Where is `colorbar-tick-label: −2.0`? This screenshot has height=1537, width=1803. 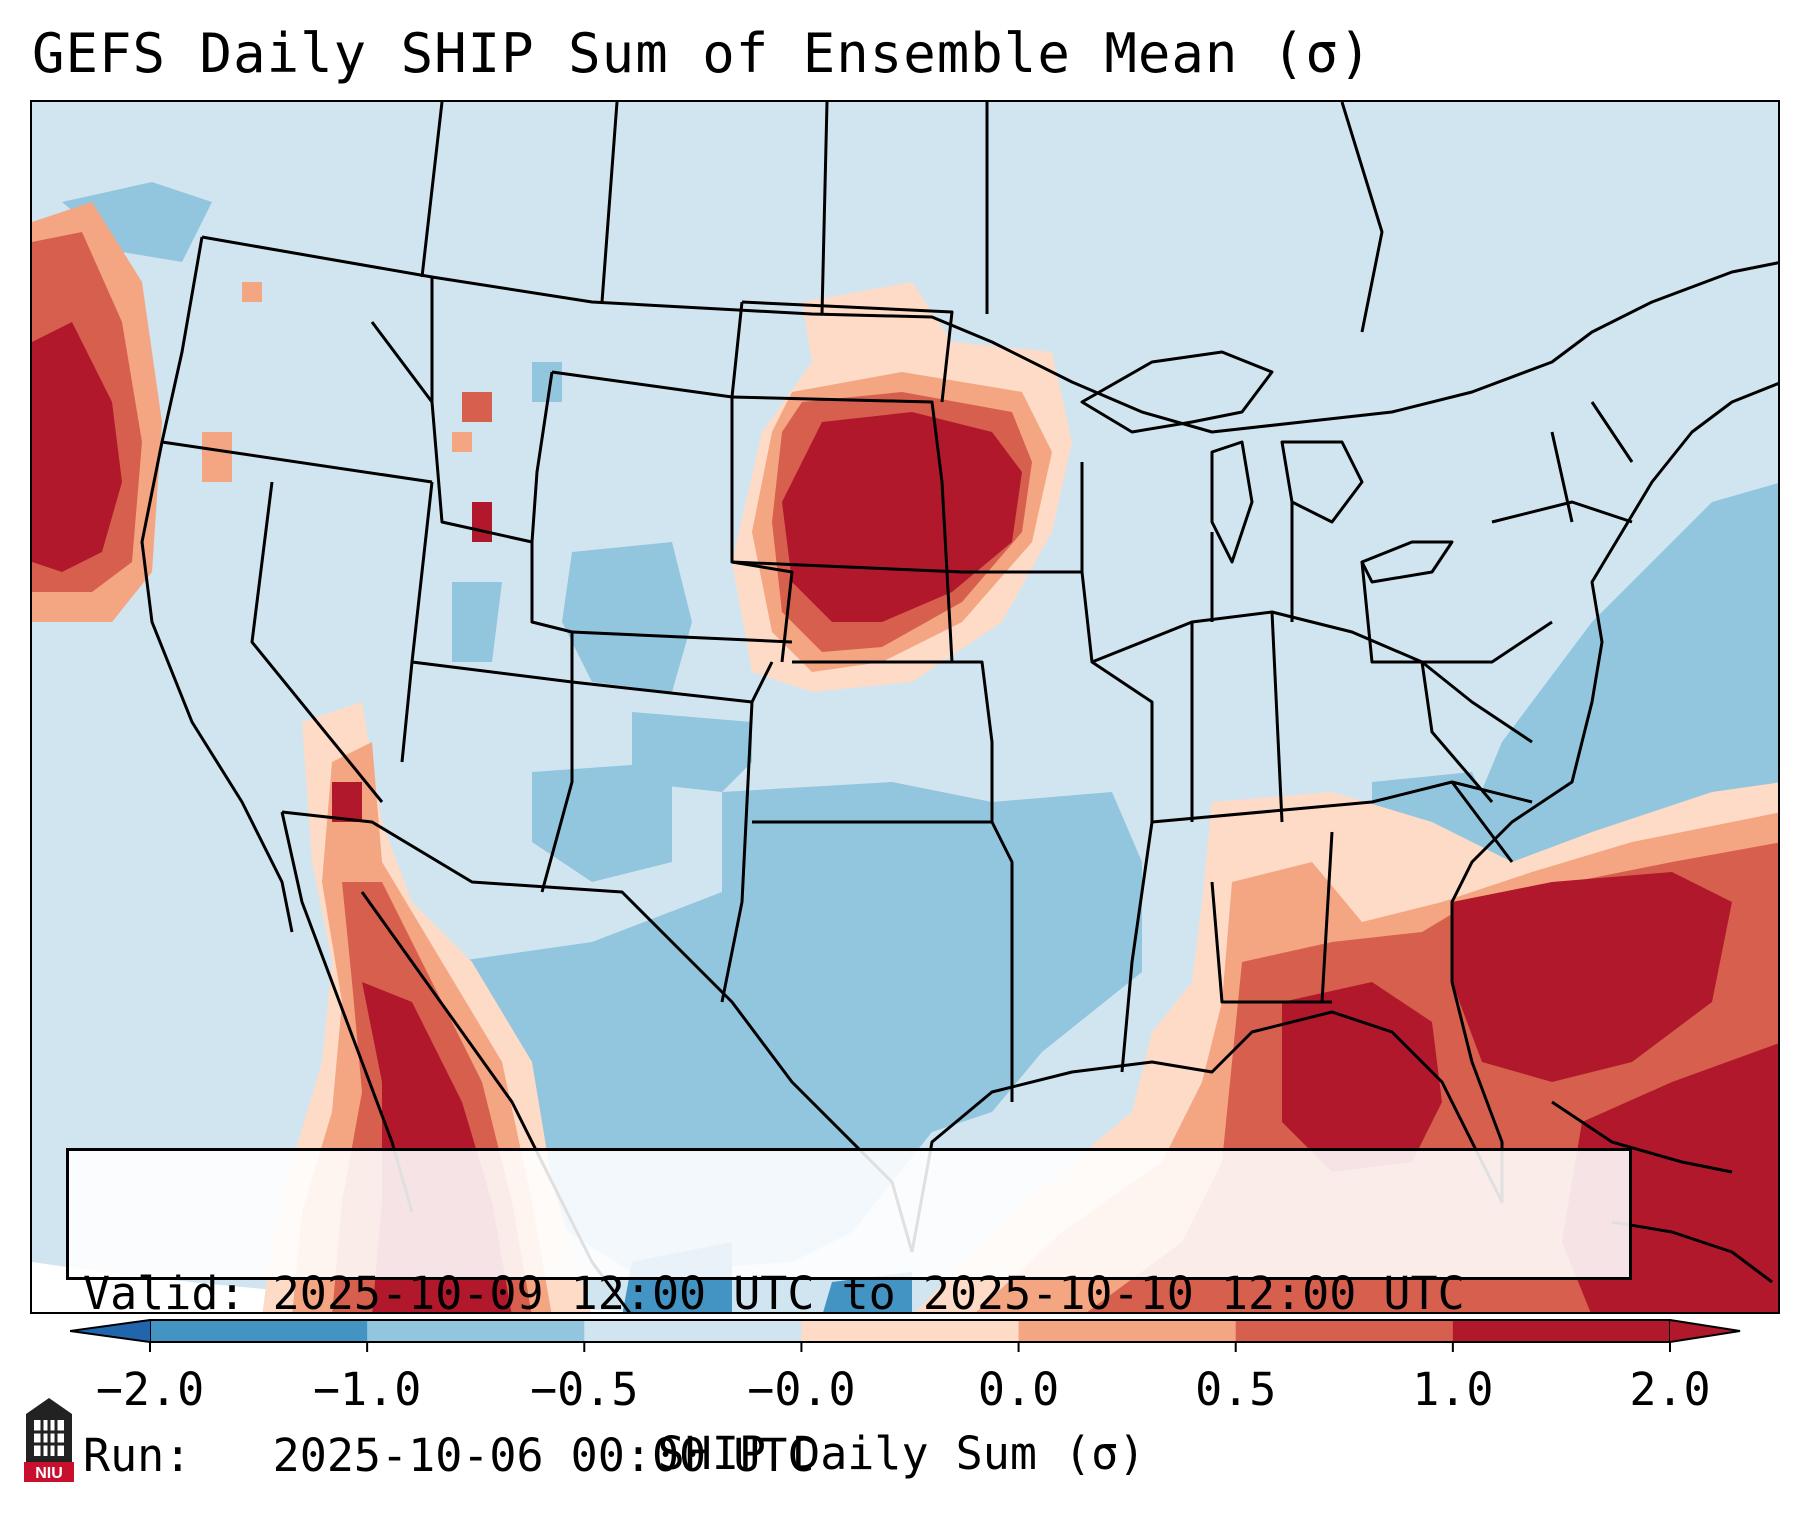 colorbar-tick-label: −2.0 is located at coordinates (150, 1389).